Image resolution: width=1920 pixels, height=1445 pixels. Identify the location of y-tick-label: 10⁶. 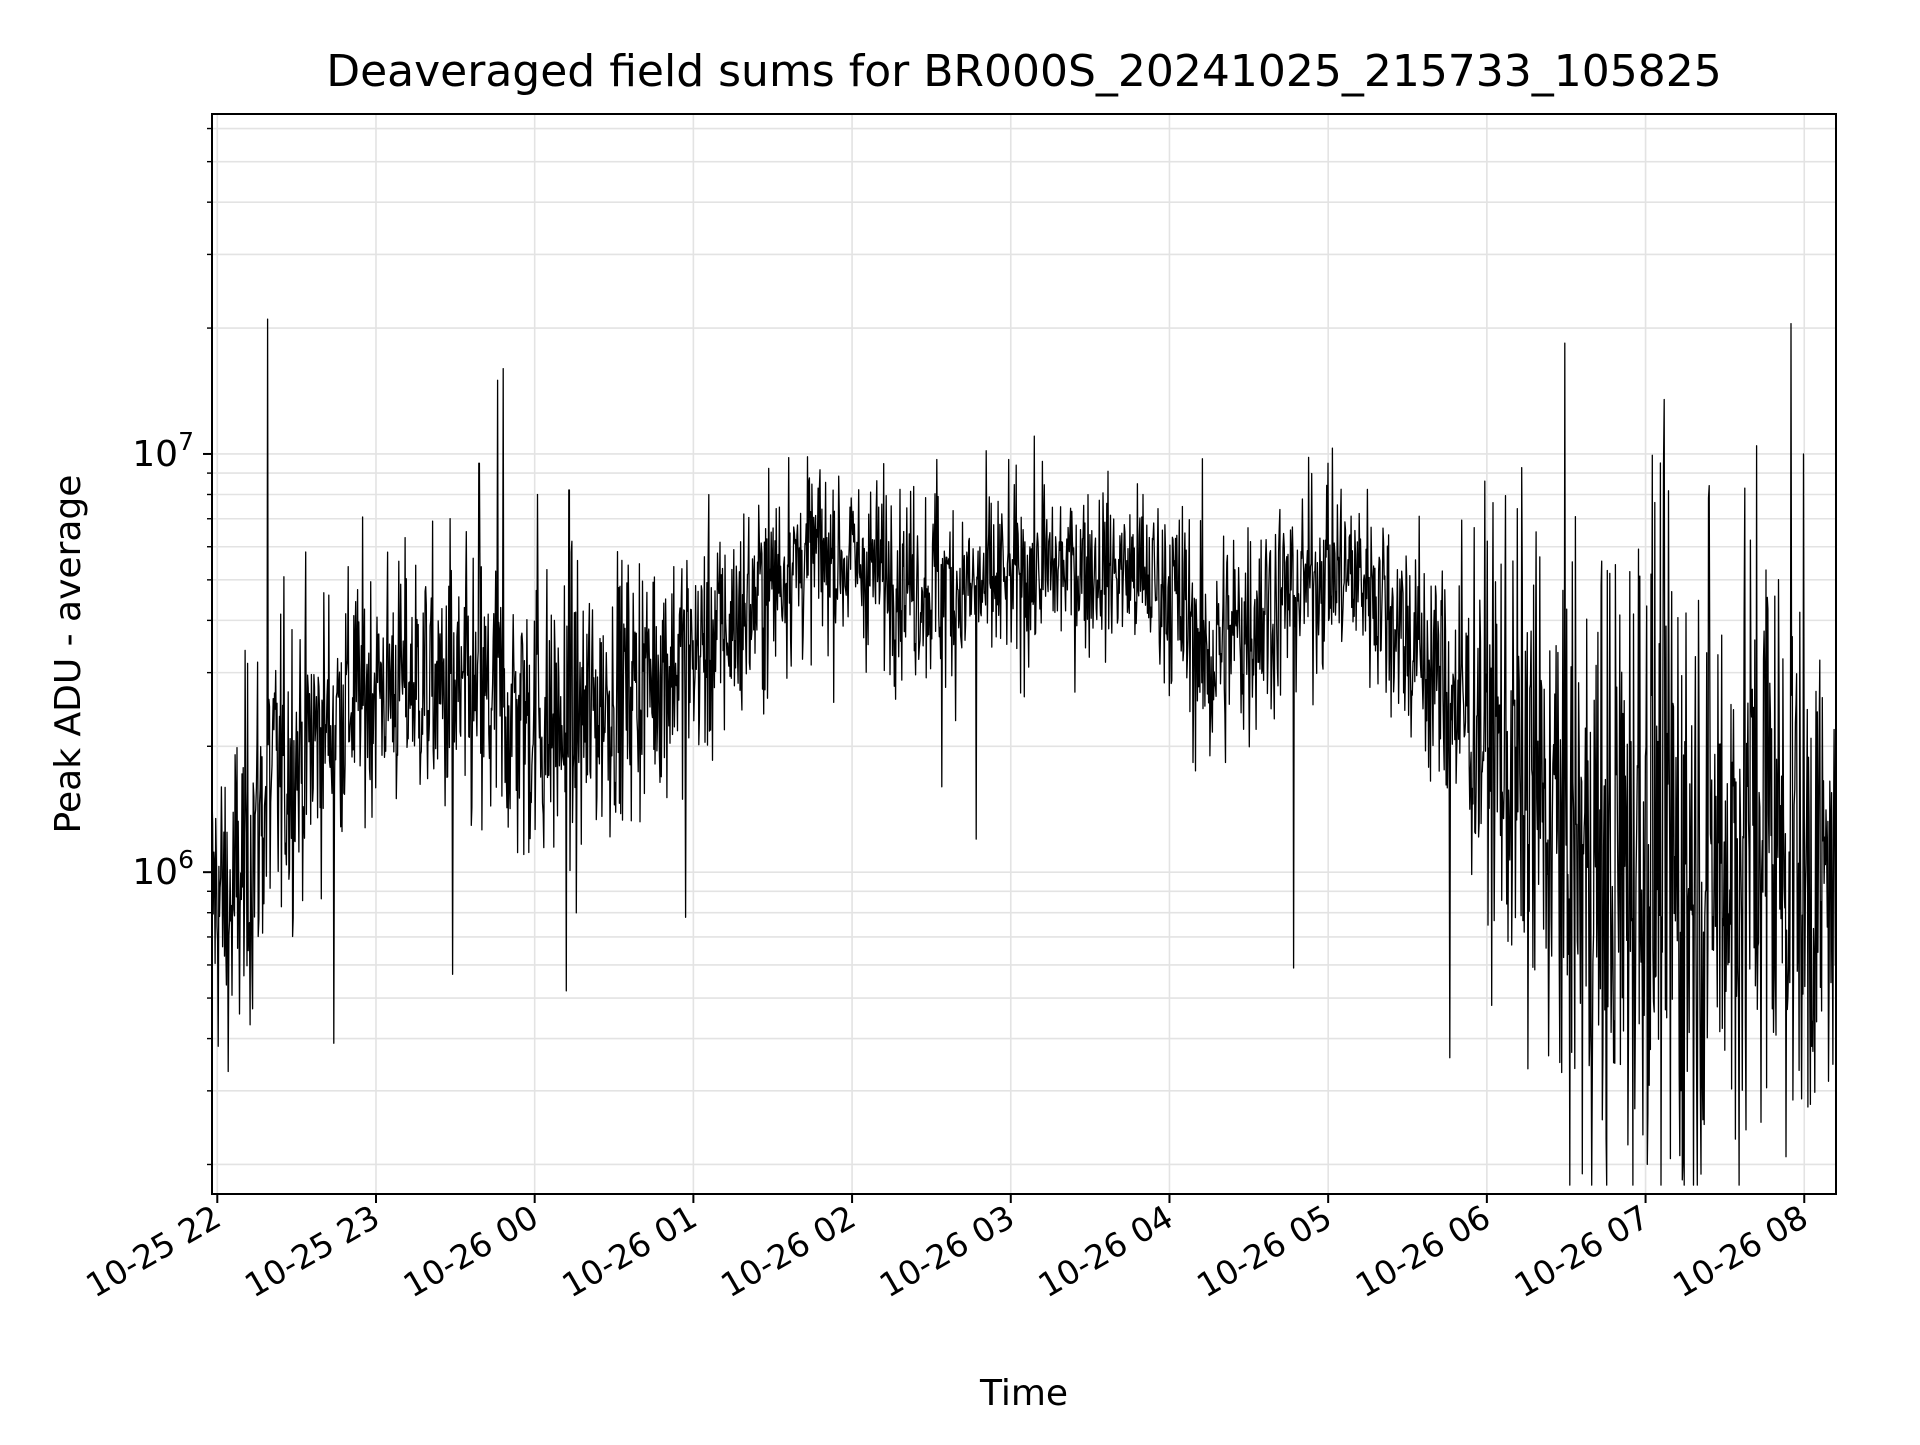
(163, 869).